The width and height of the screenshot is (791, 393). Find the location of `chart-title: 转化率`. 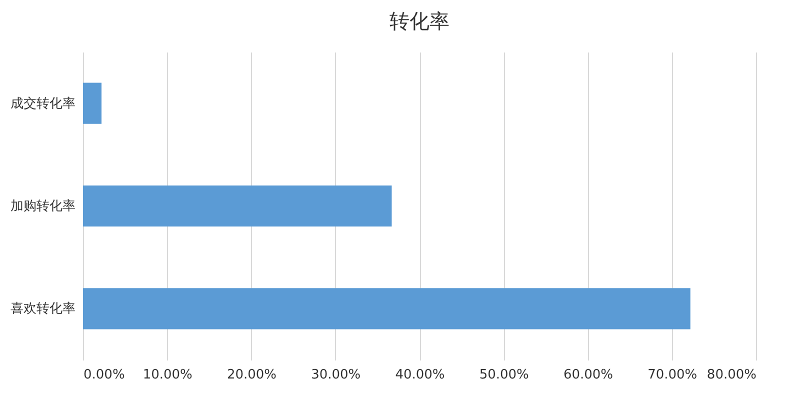

chart-title: 转化率 is located at coordinates (420, 21).